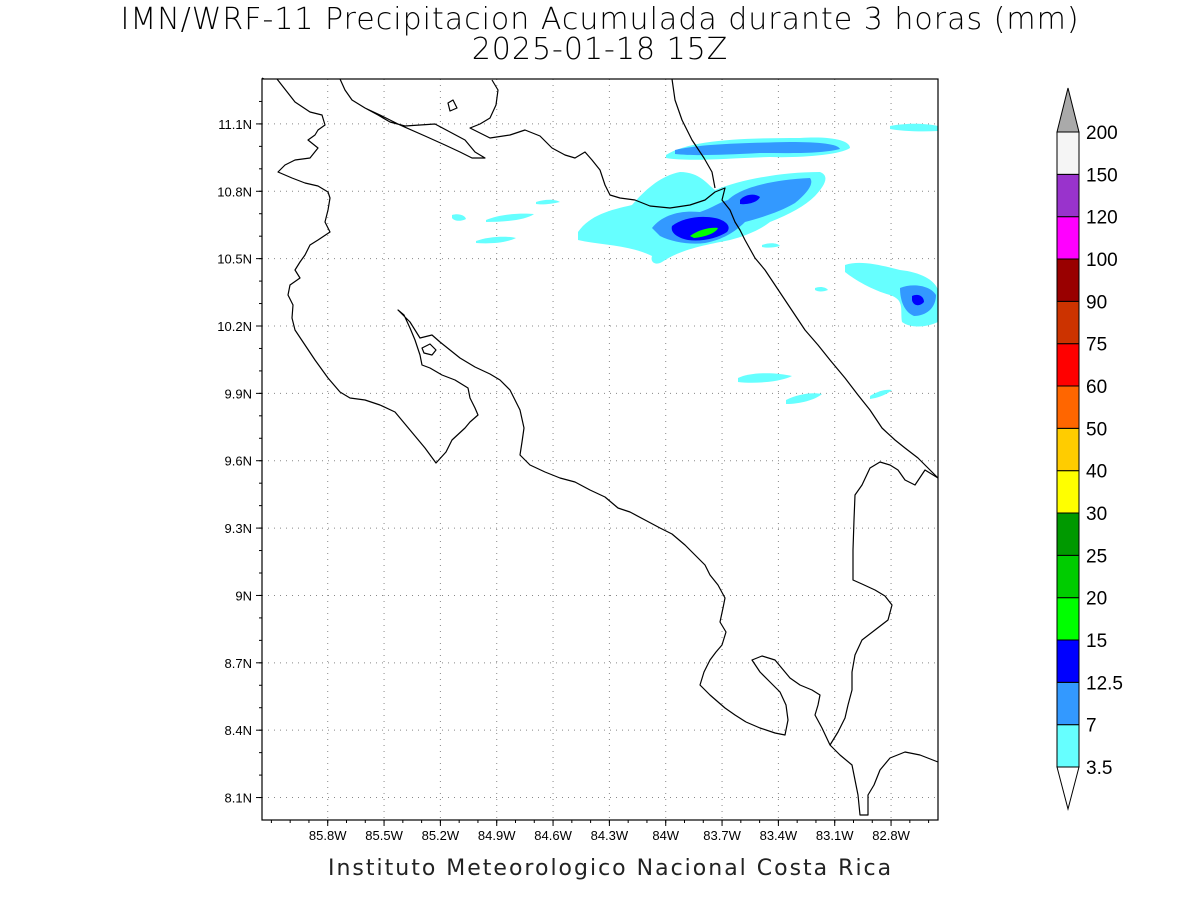 The width and height of the screenshot is (1200, 900). I want to click on colorbar-label: 100, so click(1102, 260).